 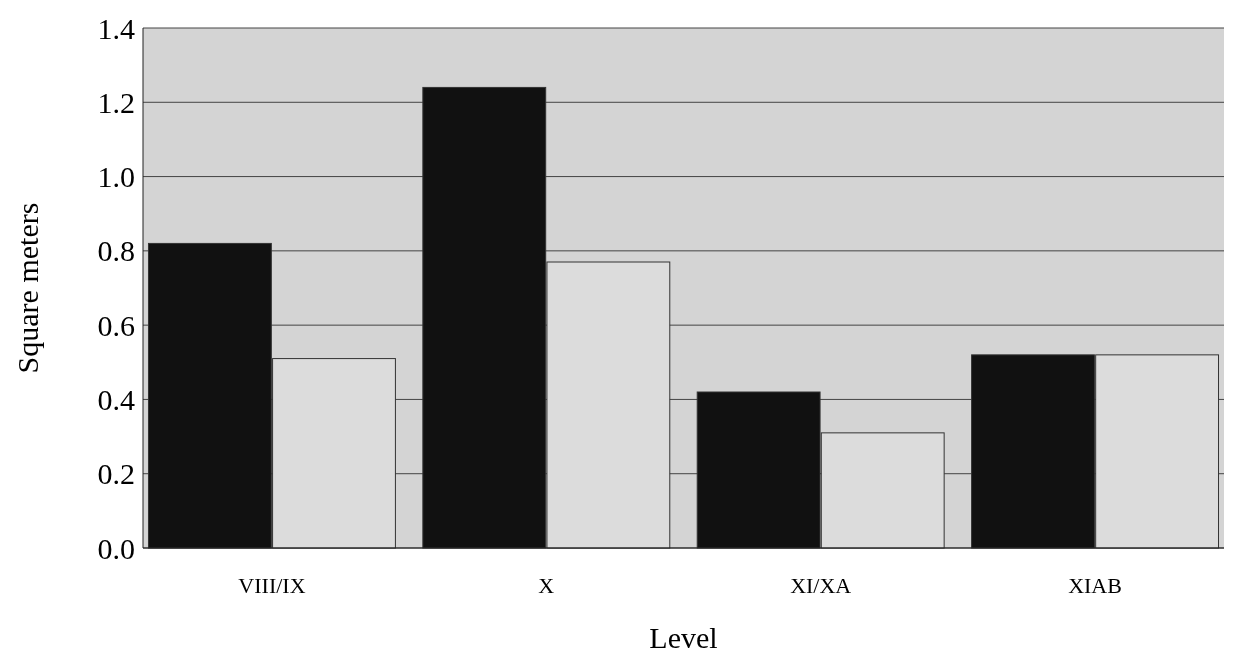 I want to click on x-axis-title: Level, so click(x=683, y=637).